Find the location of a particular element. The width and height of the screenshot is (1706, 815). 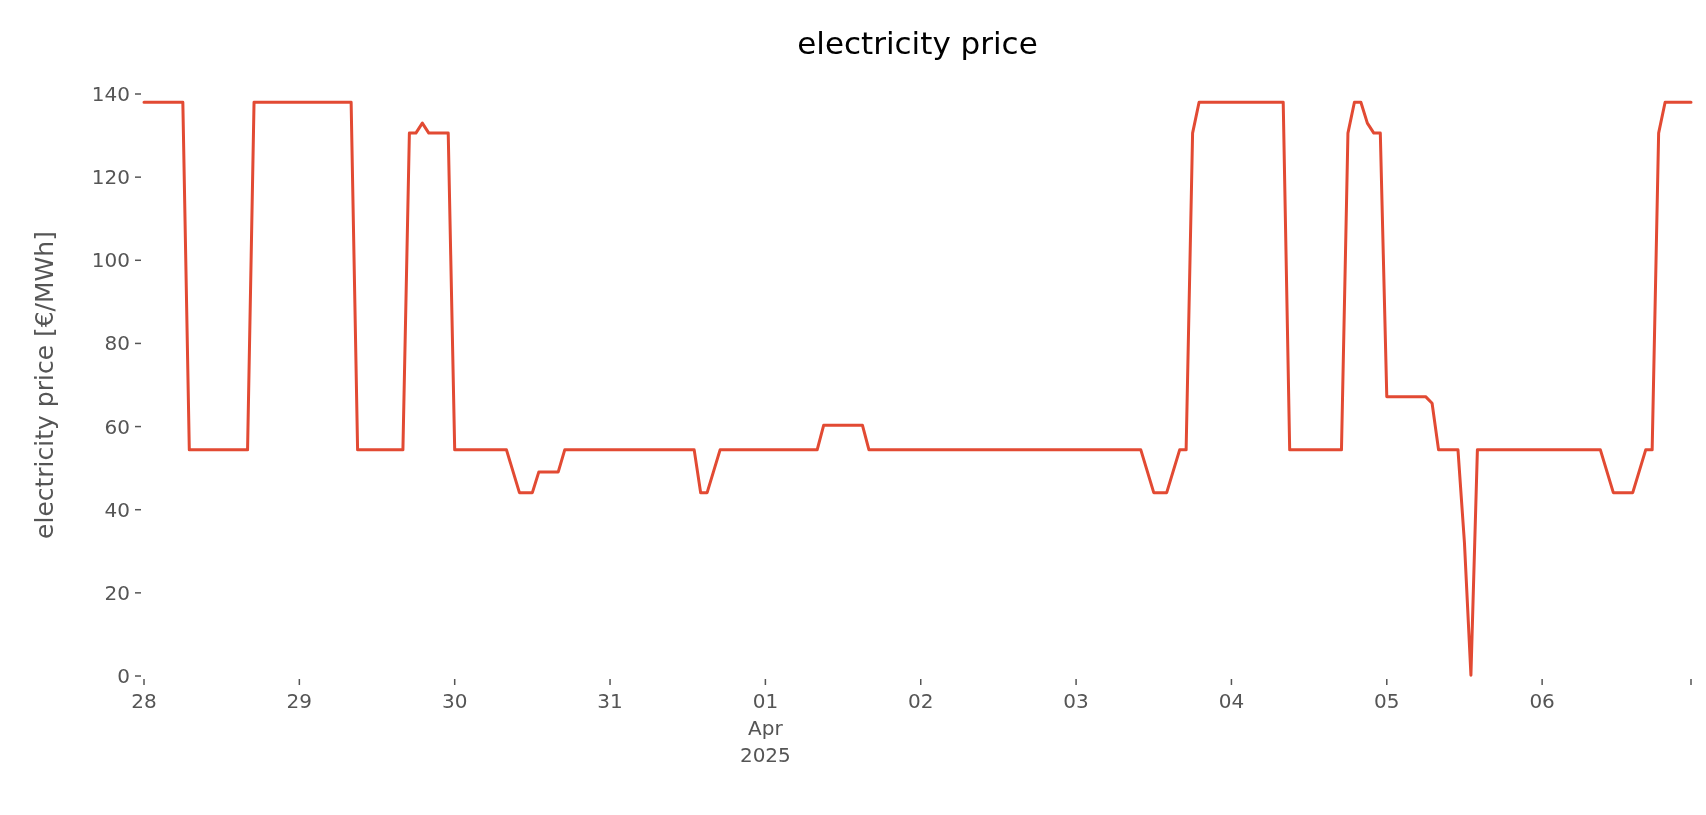

x-tick-label: 02 is located at coordinates (921, 701).